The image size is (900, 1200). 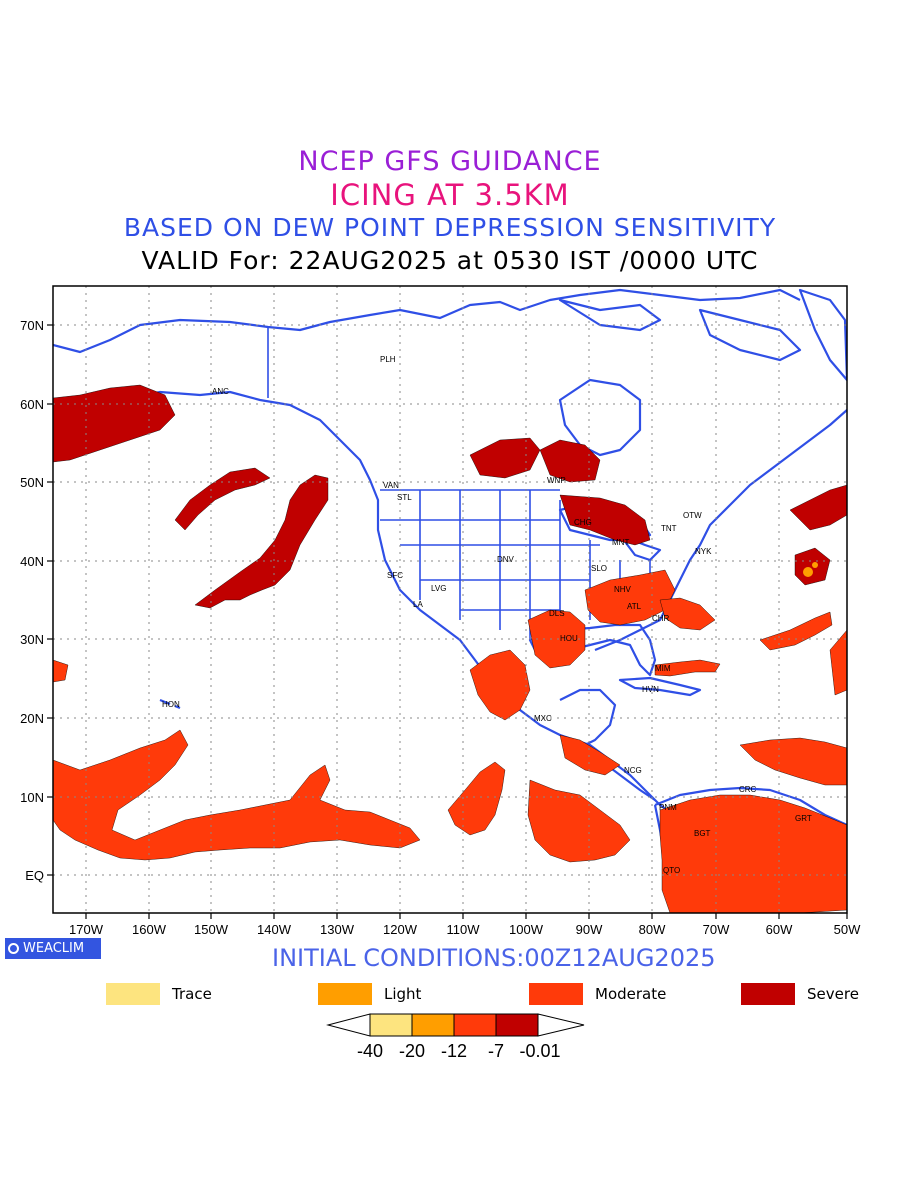 I want to click on colorbar-tick-3: -7, so click(x=496, y=1051).